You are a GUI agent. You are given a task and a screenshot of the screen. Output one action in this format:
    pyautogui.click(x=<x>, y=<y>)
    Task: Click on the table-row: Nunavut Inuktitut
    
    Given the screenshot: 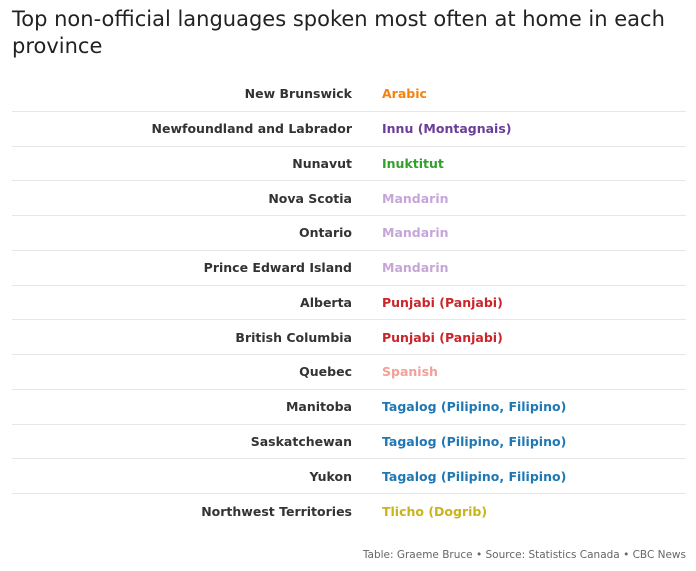 What is the action you would take?
    pyautogui.click(x=349, y=164)
    